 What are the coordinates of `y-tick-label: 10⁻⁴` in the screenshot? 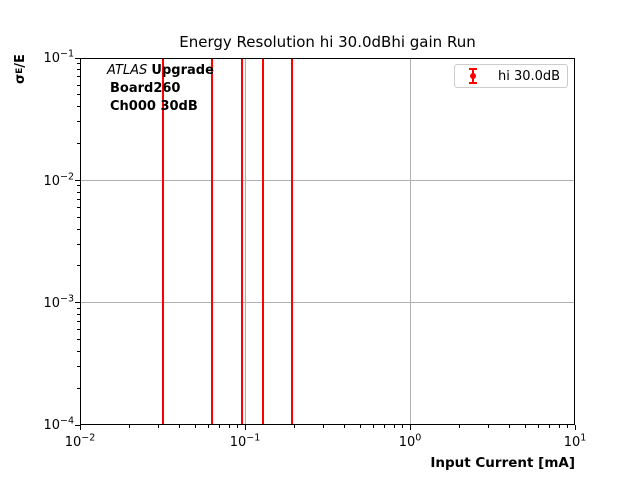 It's located at (58, 425).